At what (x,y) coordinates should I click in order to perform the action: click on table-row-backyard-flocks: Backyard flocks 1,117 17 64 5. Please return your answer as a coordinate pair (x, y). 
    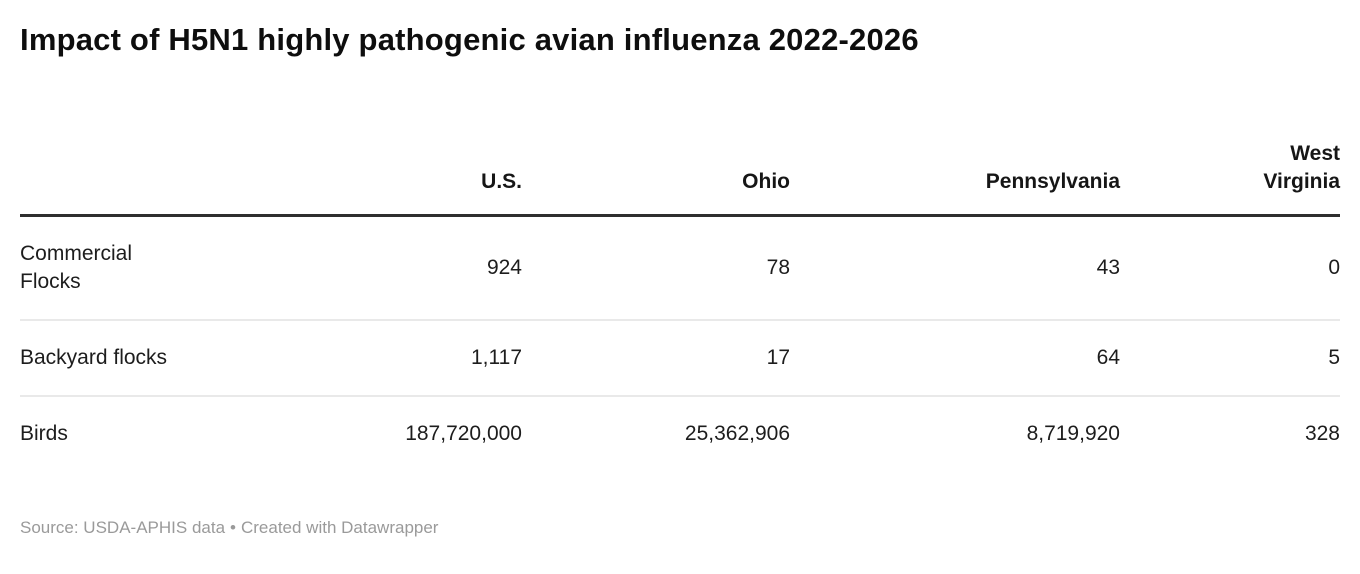
    Looking at the image, I should click on (680, 358).